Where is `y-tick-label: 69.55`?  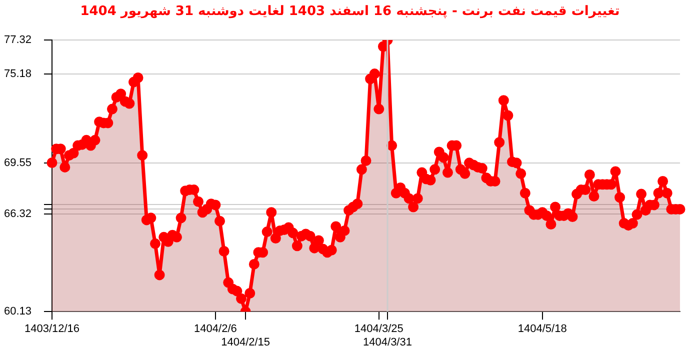
y-tick-label: 69.55 is located at coordinates (18, 162).